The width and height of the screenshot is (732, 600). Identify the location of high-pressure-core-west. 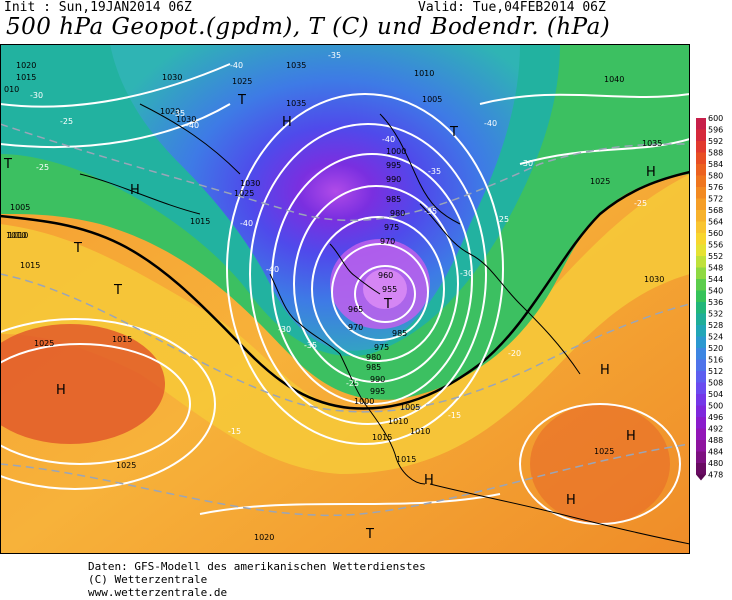
(82, 384).